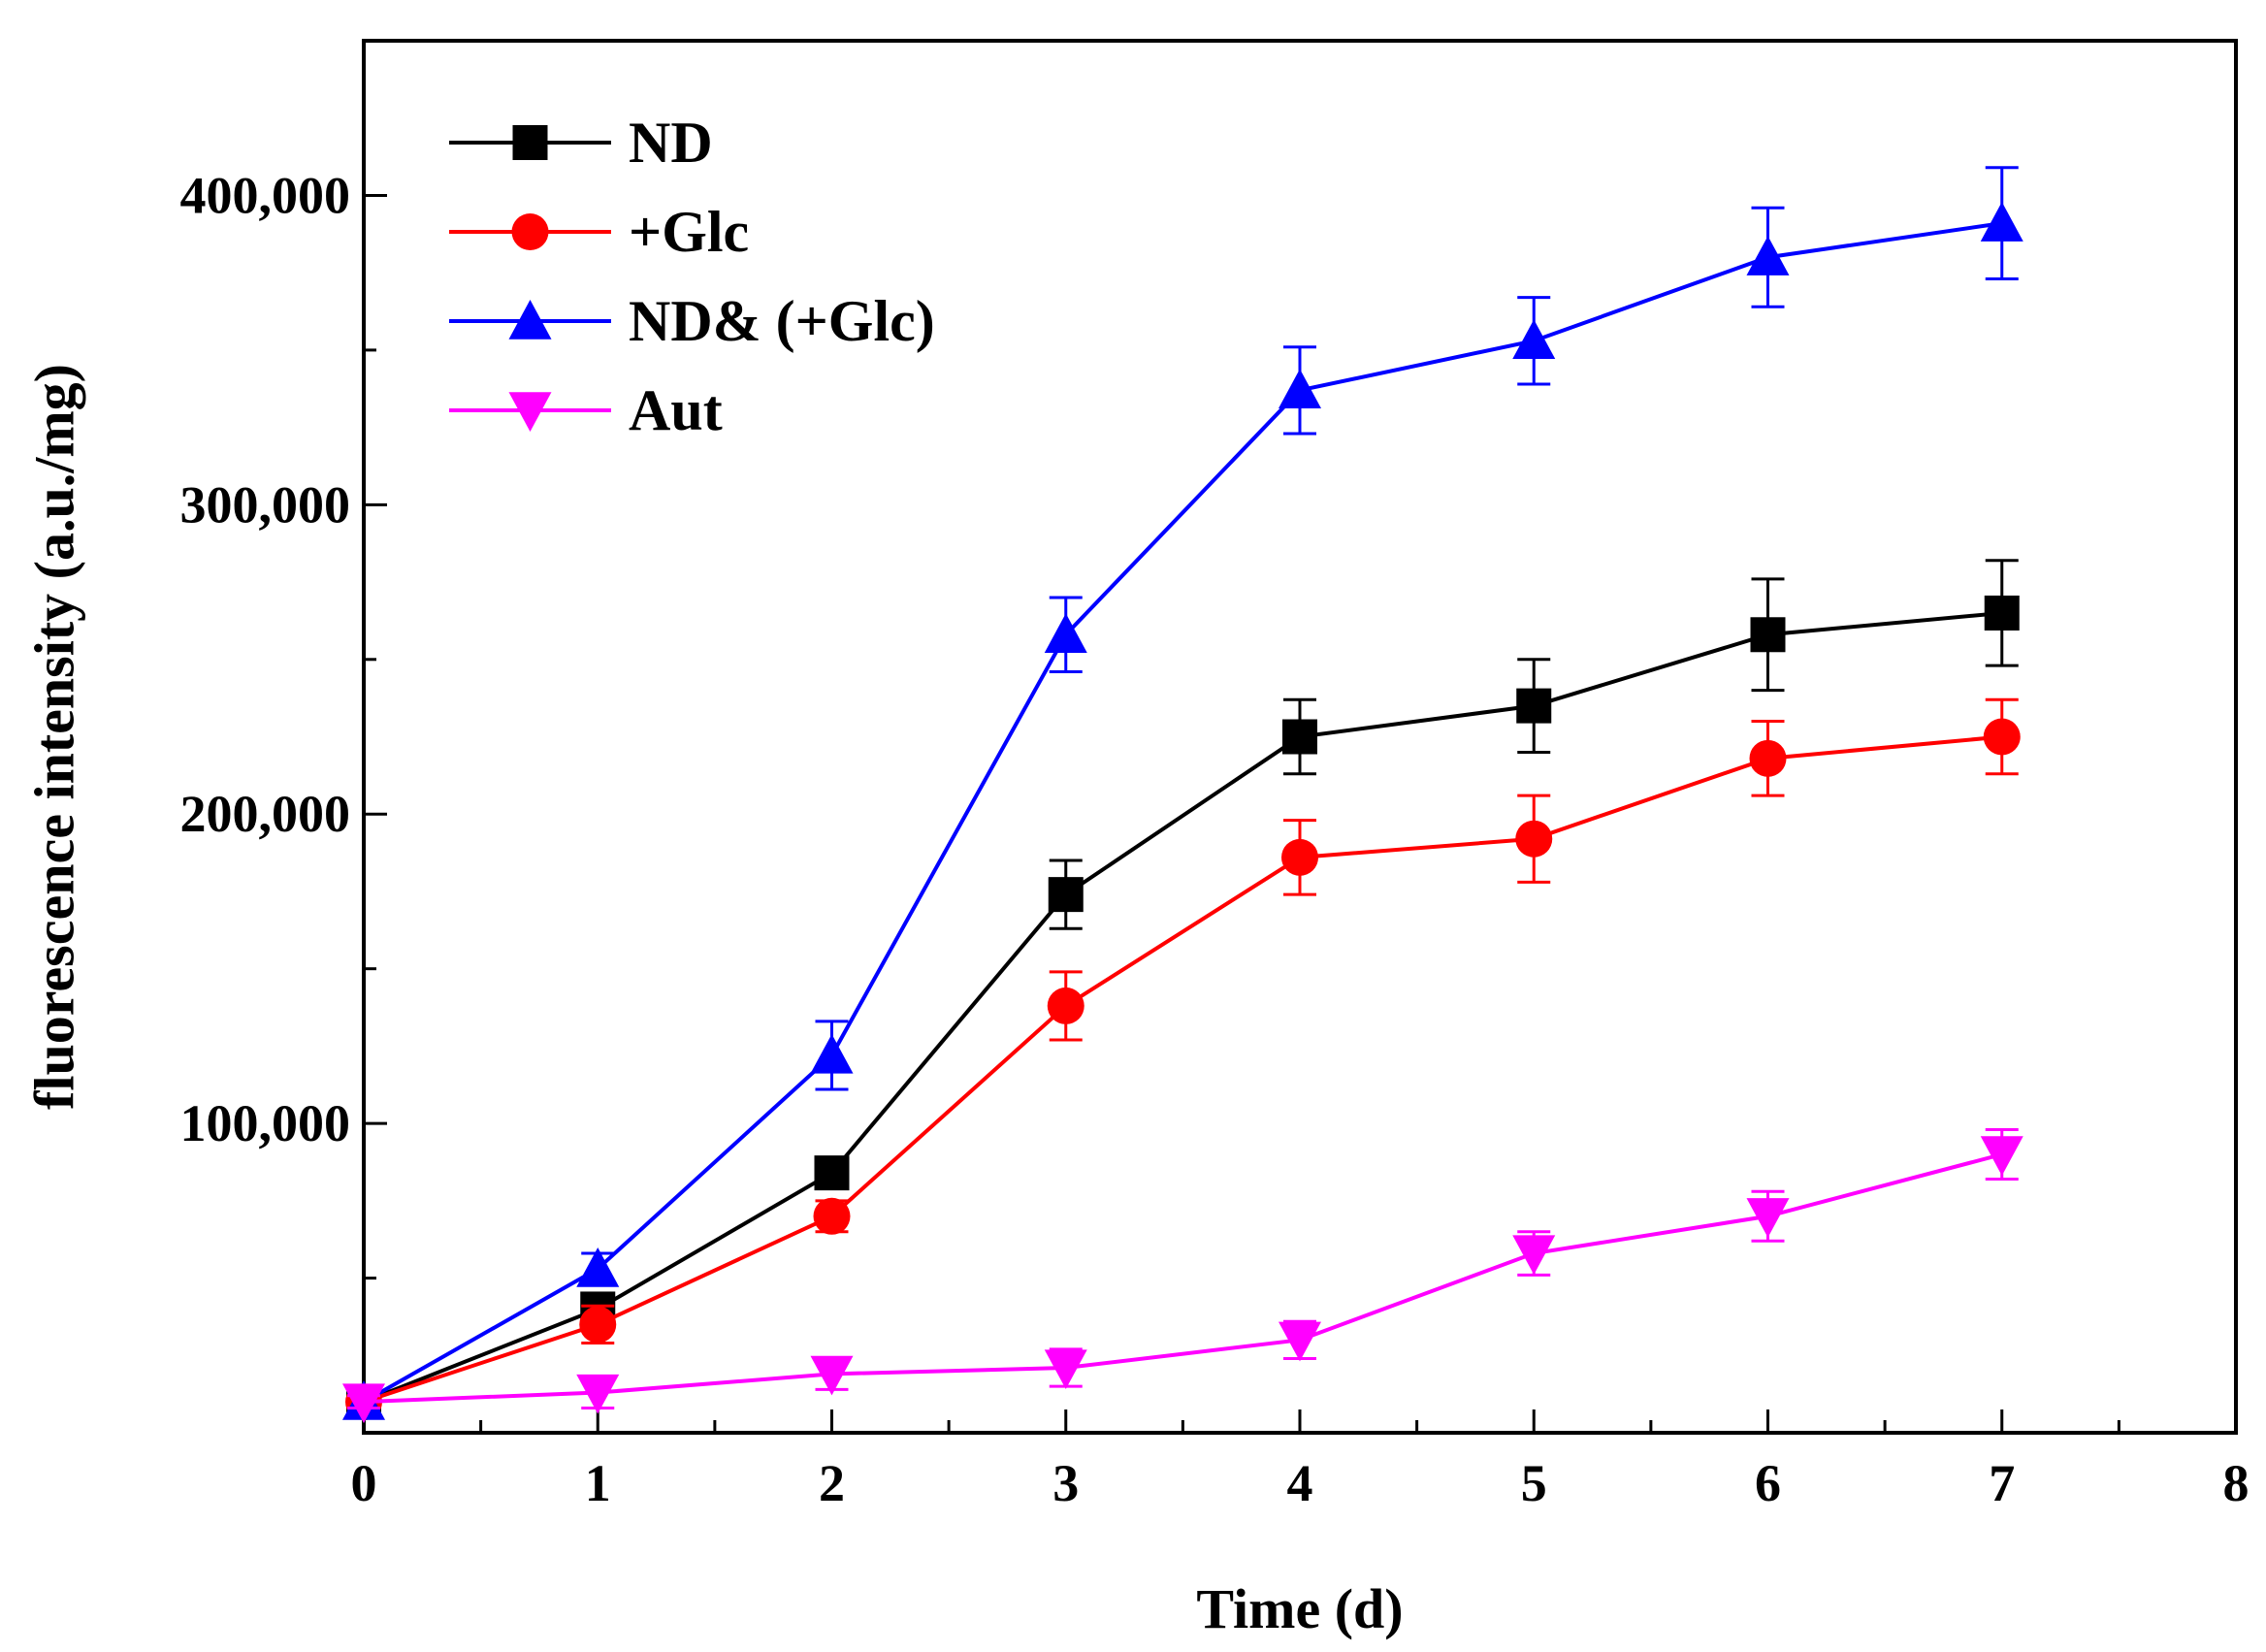 The height and width of the screenshot is (1652, 2266). I want to click on y-tick-label: 100,000, so click(265, 1123).